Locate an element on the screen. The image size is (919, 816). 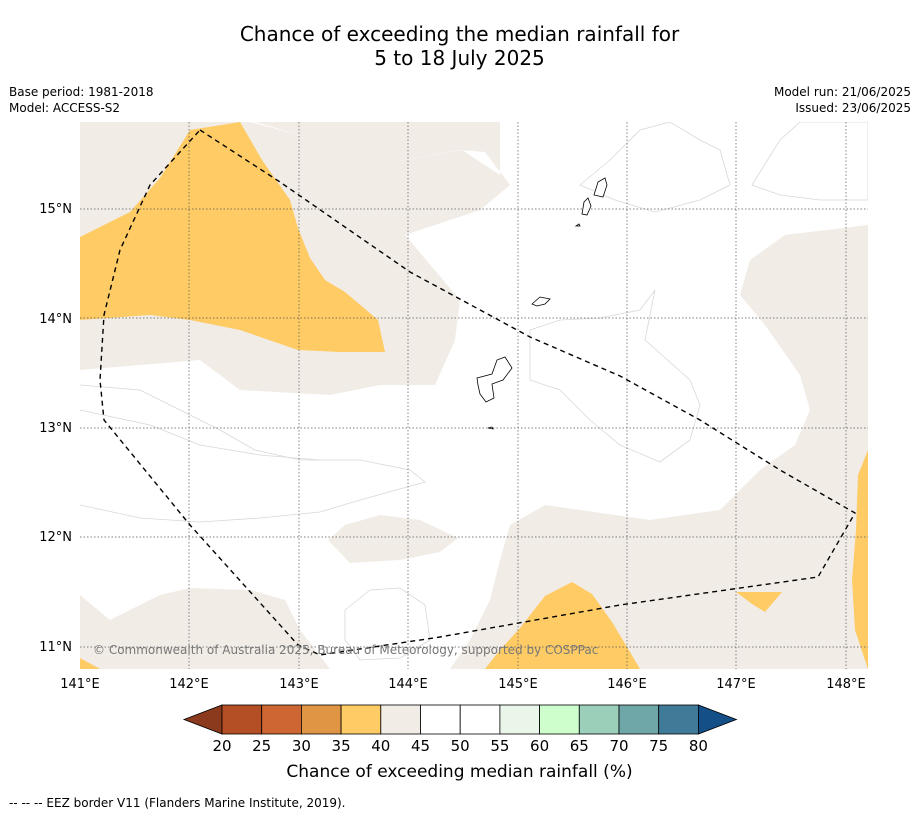
colorbar is located at coordinates (460, 719).